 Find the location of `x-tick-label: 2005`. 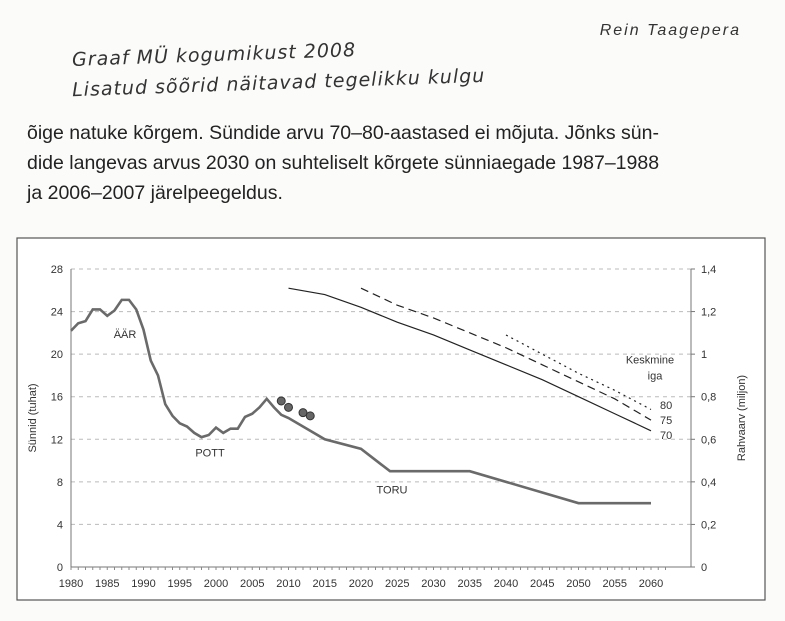

x-tick-label: 2005 is located at coordinates (252, 584).